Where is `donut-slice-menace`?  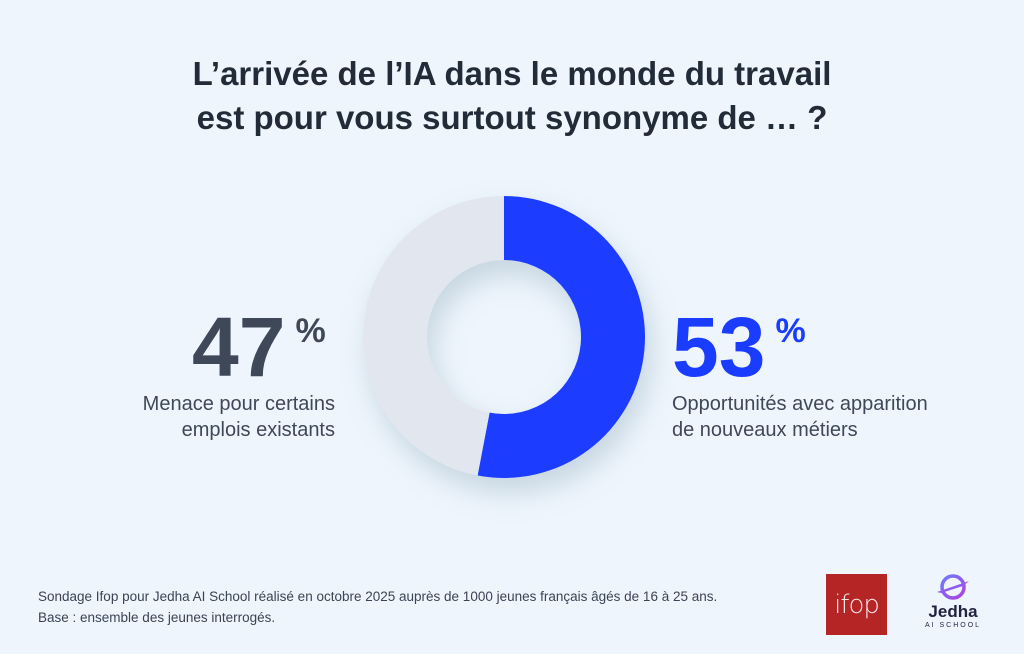
donut-slice-menace is located at coordinates (433, 336).